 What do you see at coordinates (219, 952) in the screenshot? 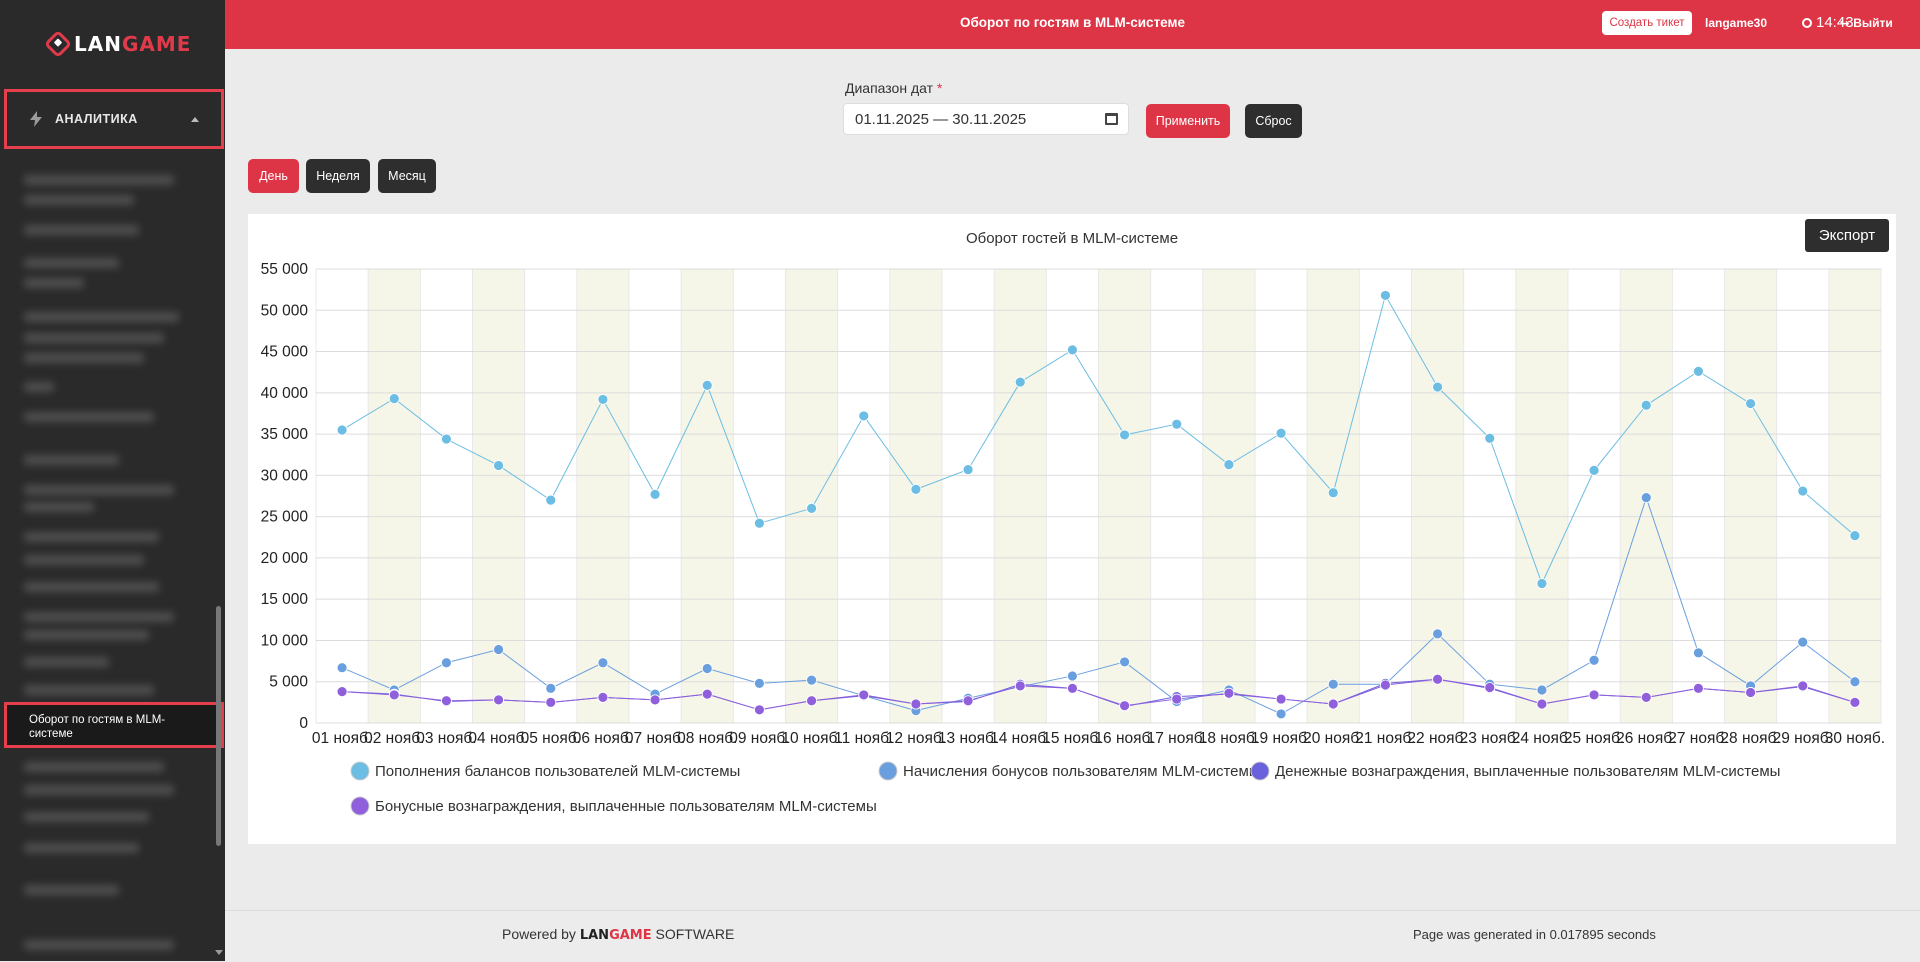
I see `scroll-down-icon` at bounding box center [219, 952].